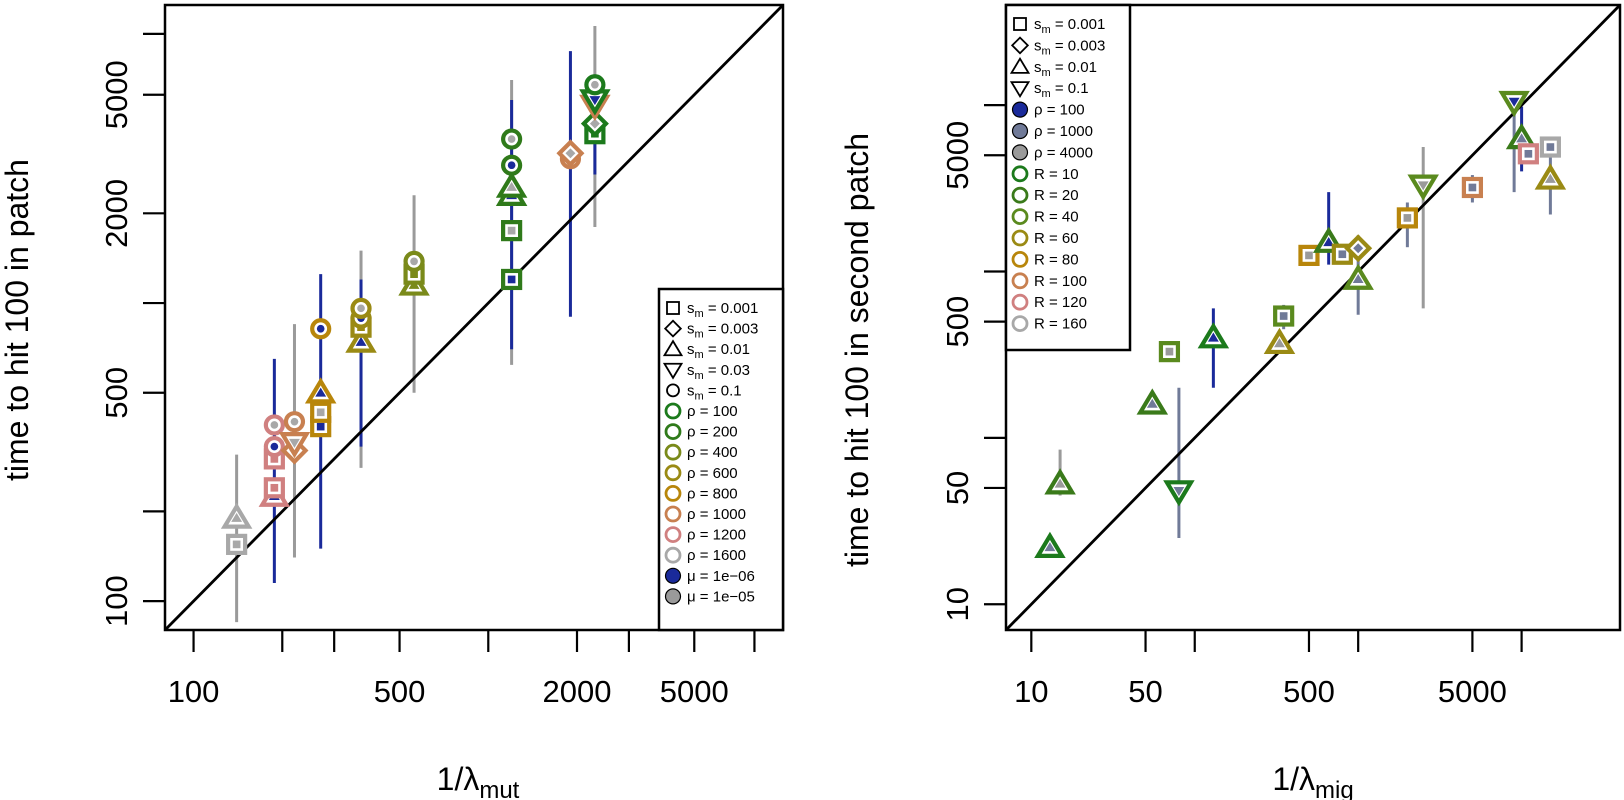 This screenshot has width=1624, height=800. I want to click on x-tick-label: 5000, so click(694, 691).